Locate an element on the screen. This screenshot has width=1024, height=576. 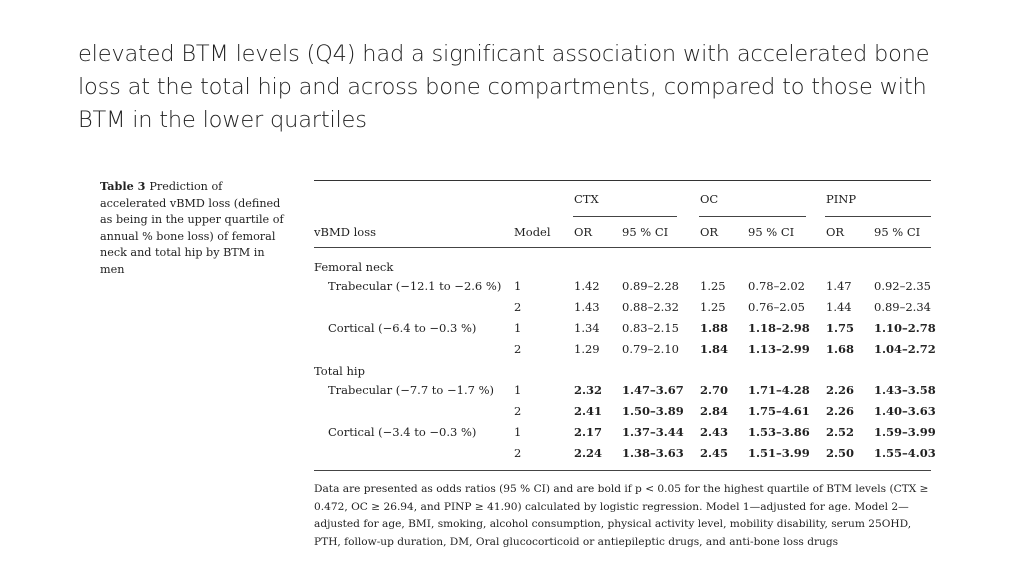
cell-oc-ci: 1.71–4.28 is located at coordinates (779, 390).